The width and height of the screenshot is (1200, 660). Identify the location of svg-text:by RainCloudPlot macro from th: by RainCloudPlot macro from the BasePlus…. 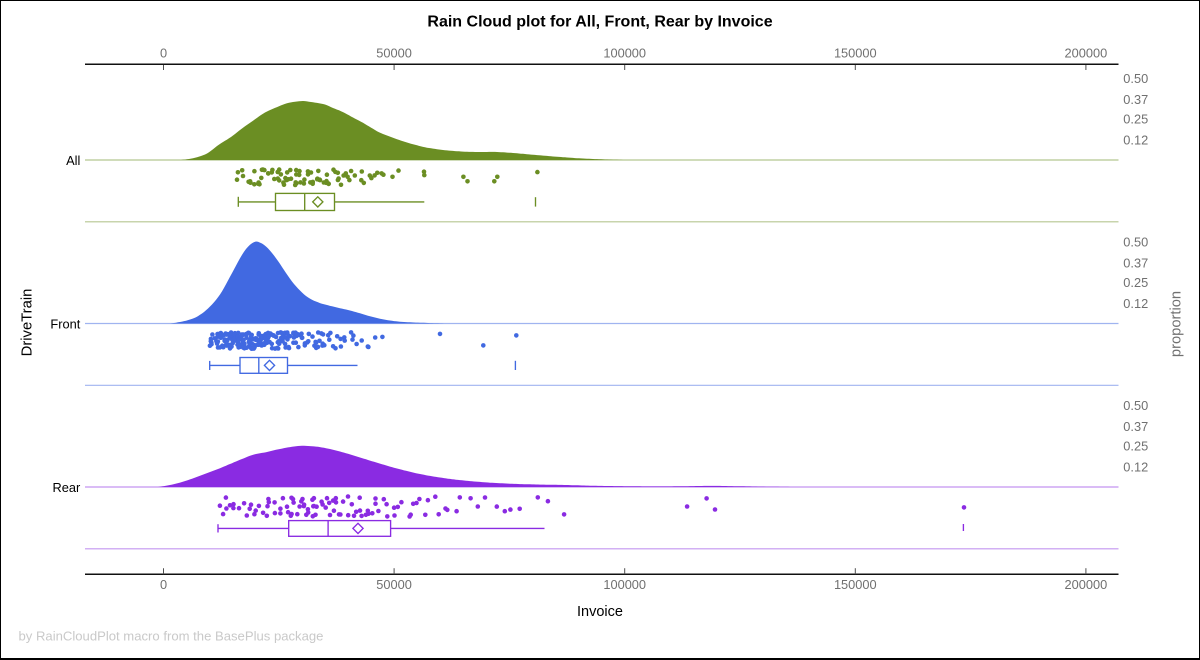
(171, 636).